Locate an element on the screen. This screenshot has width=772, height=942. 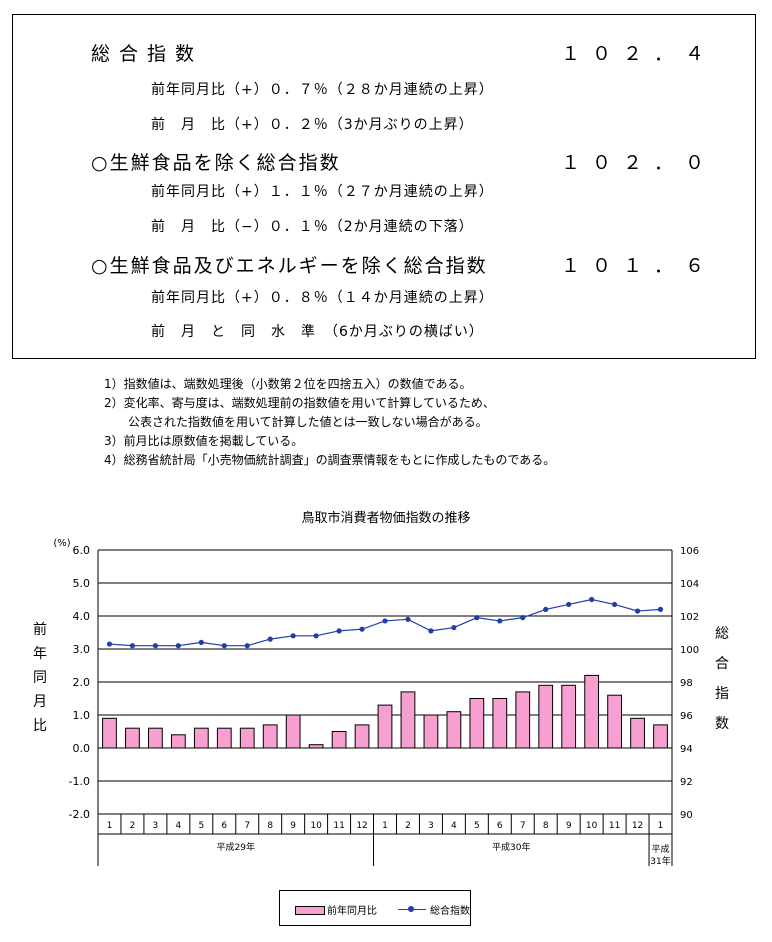
chart-legend: 前年同月比 総合指数 is located at coordinates (375, 908).